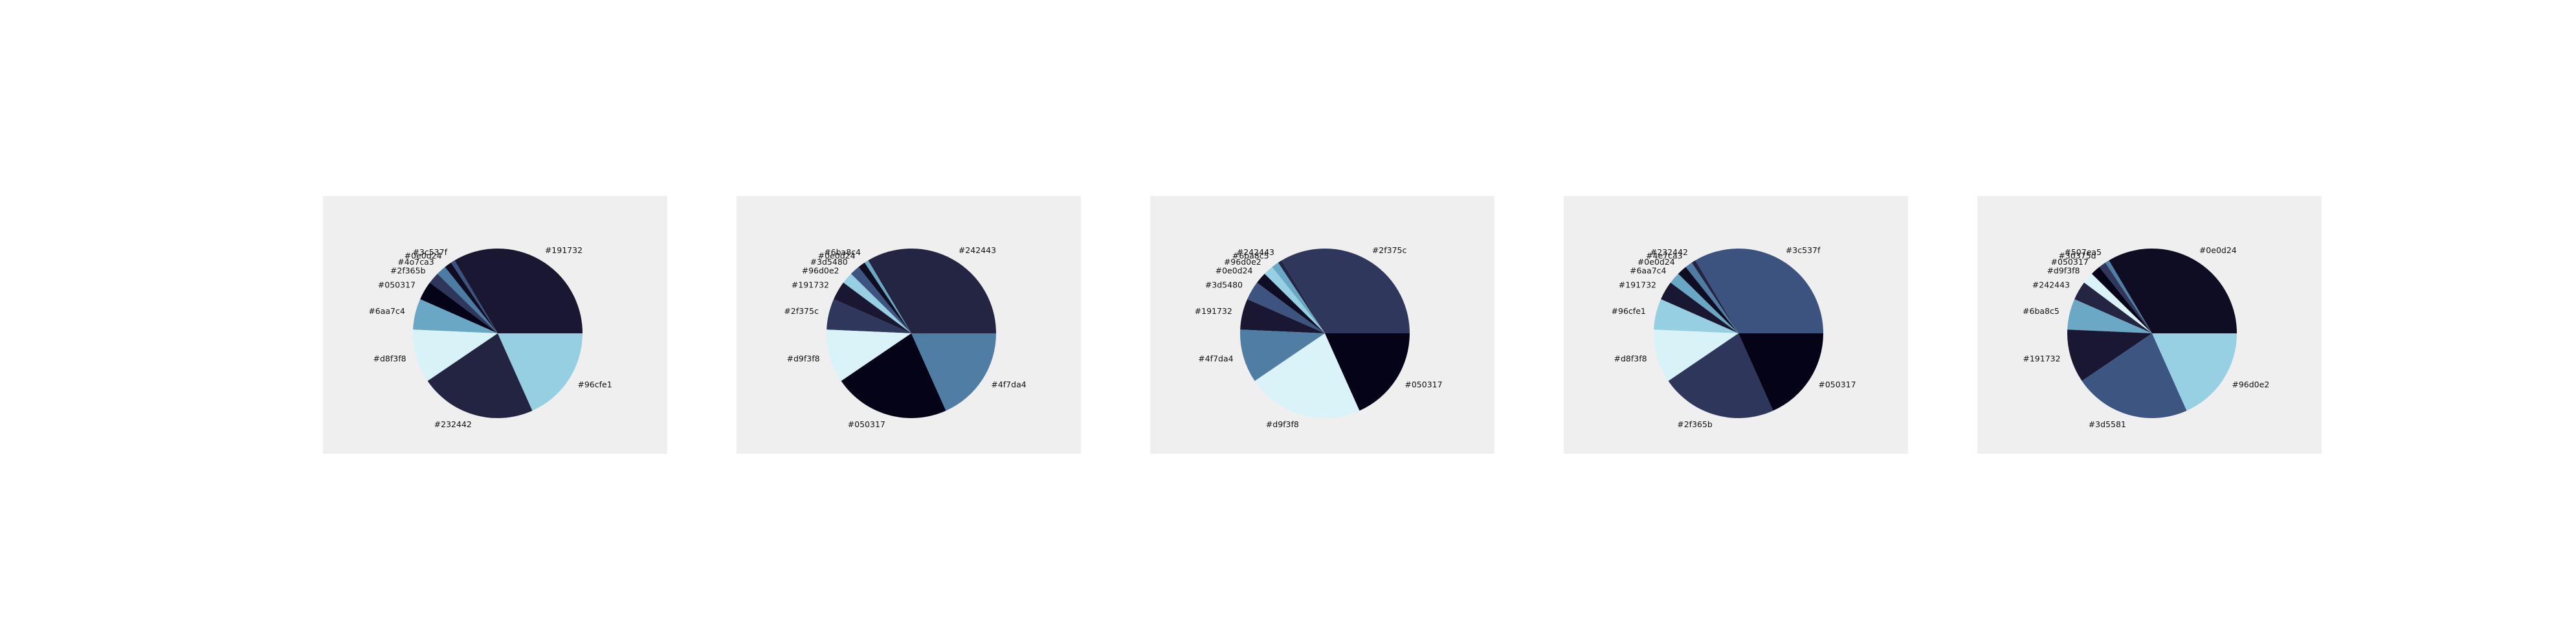  I want to click on slice-label: #3d5480, so click(829, 262).